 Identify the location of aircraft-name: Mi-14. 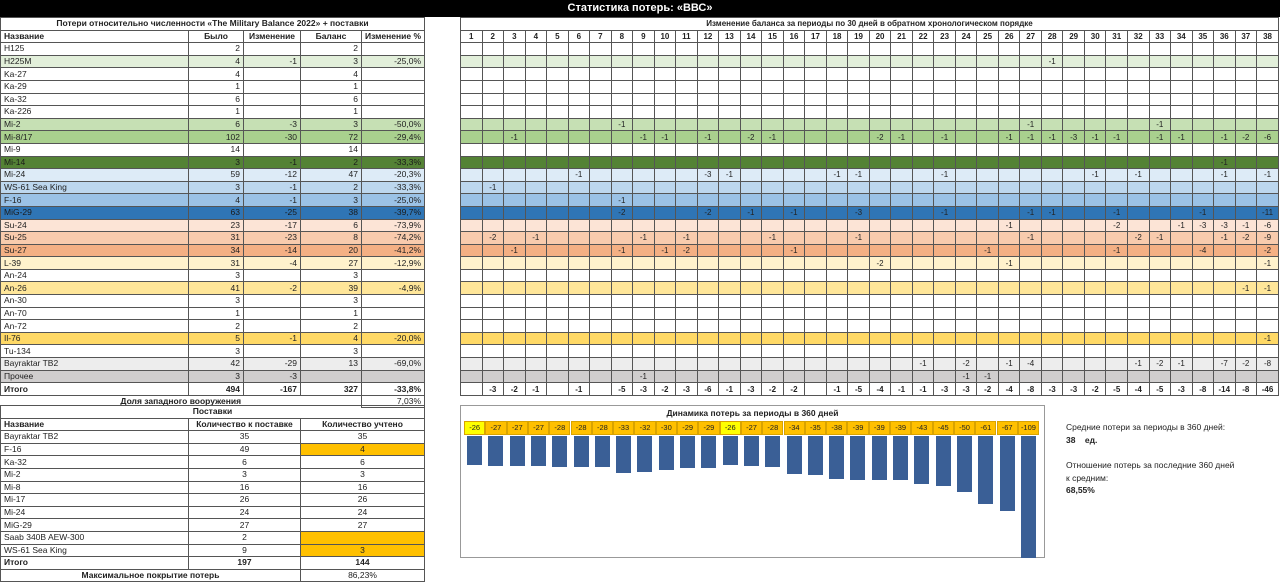
(94, 162).